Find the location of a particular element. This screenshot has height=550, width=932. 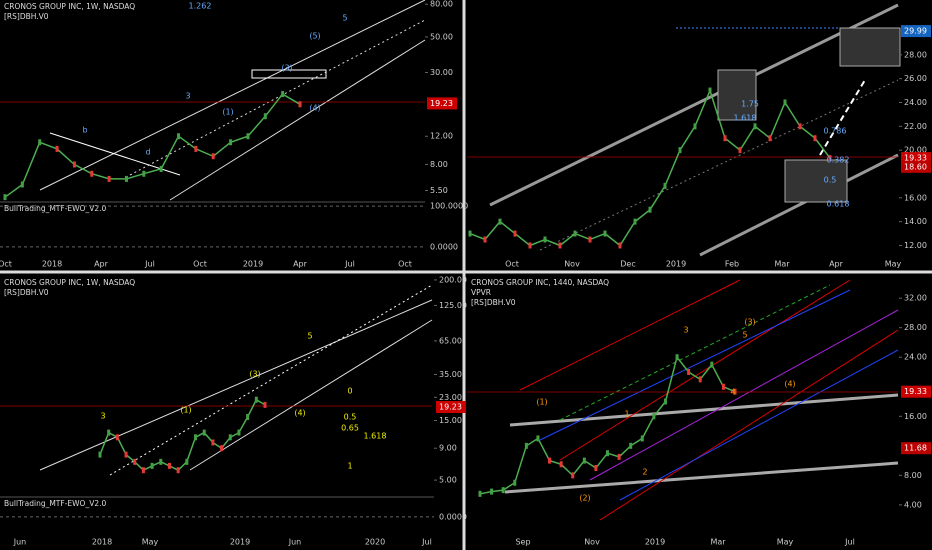

annotation: 5 is located at coordinates (344, 18).